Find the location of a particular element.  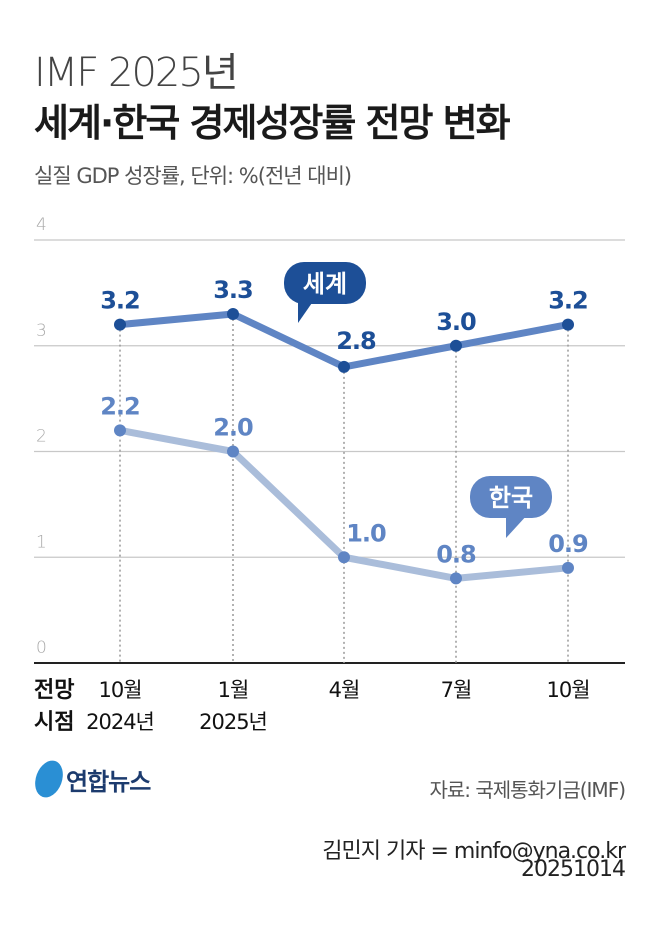

x-tick-label: 7월 is located at coordinates (456, 690).